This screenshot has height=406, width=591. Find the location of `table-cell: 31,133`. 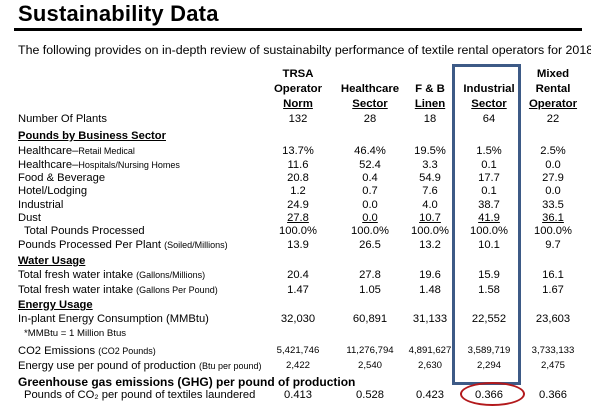

table-cell: 31,133 is located at coordinates (430, 319).